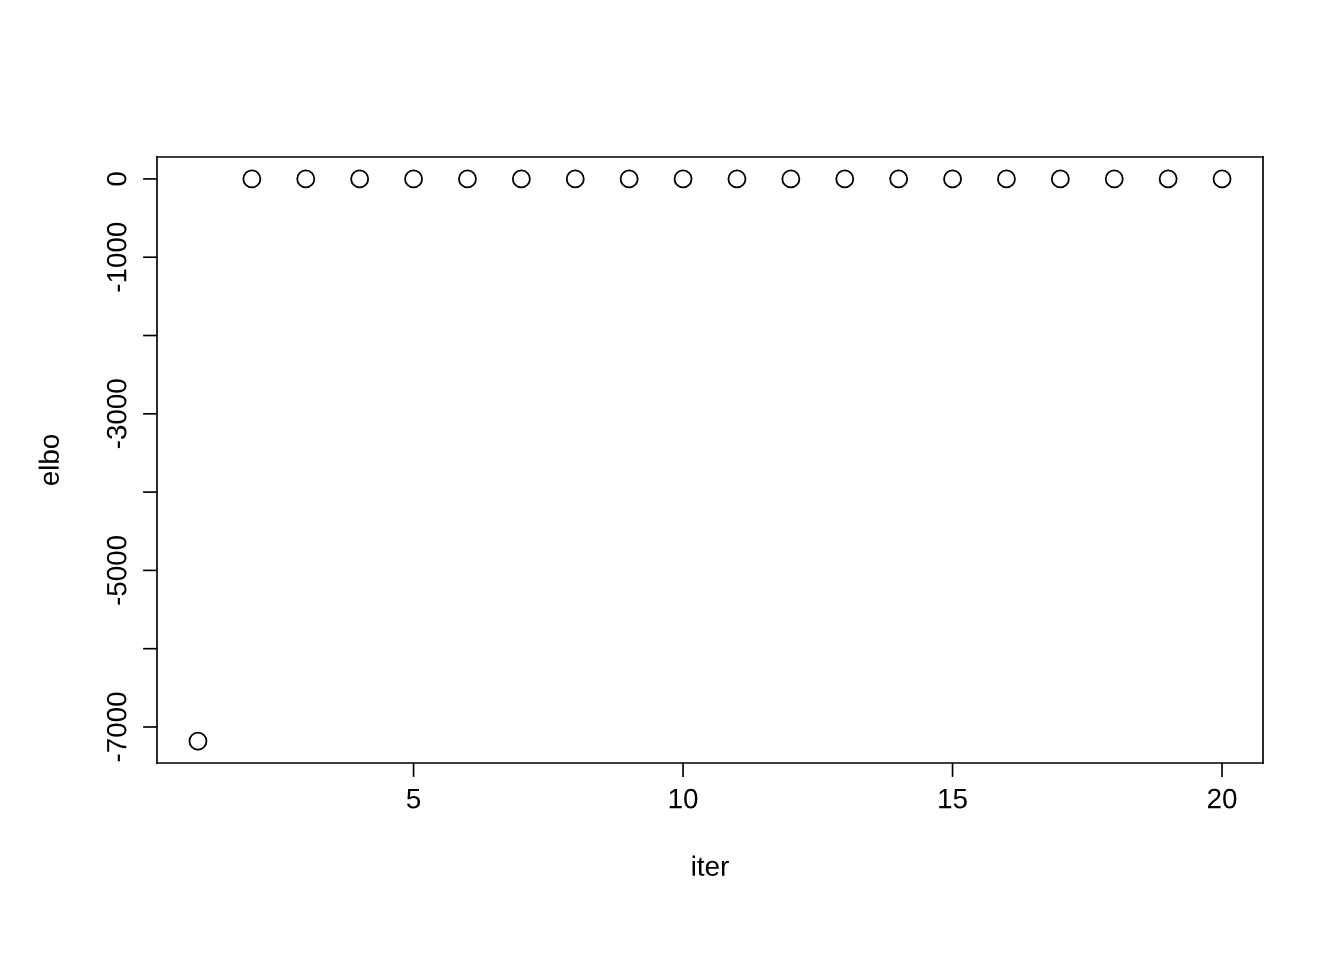  Describe the element at coordinates (683, 798) in the screenshot. I see `x-tick-label: 10` at that location.